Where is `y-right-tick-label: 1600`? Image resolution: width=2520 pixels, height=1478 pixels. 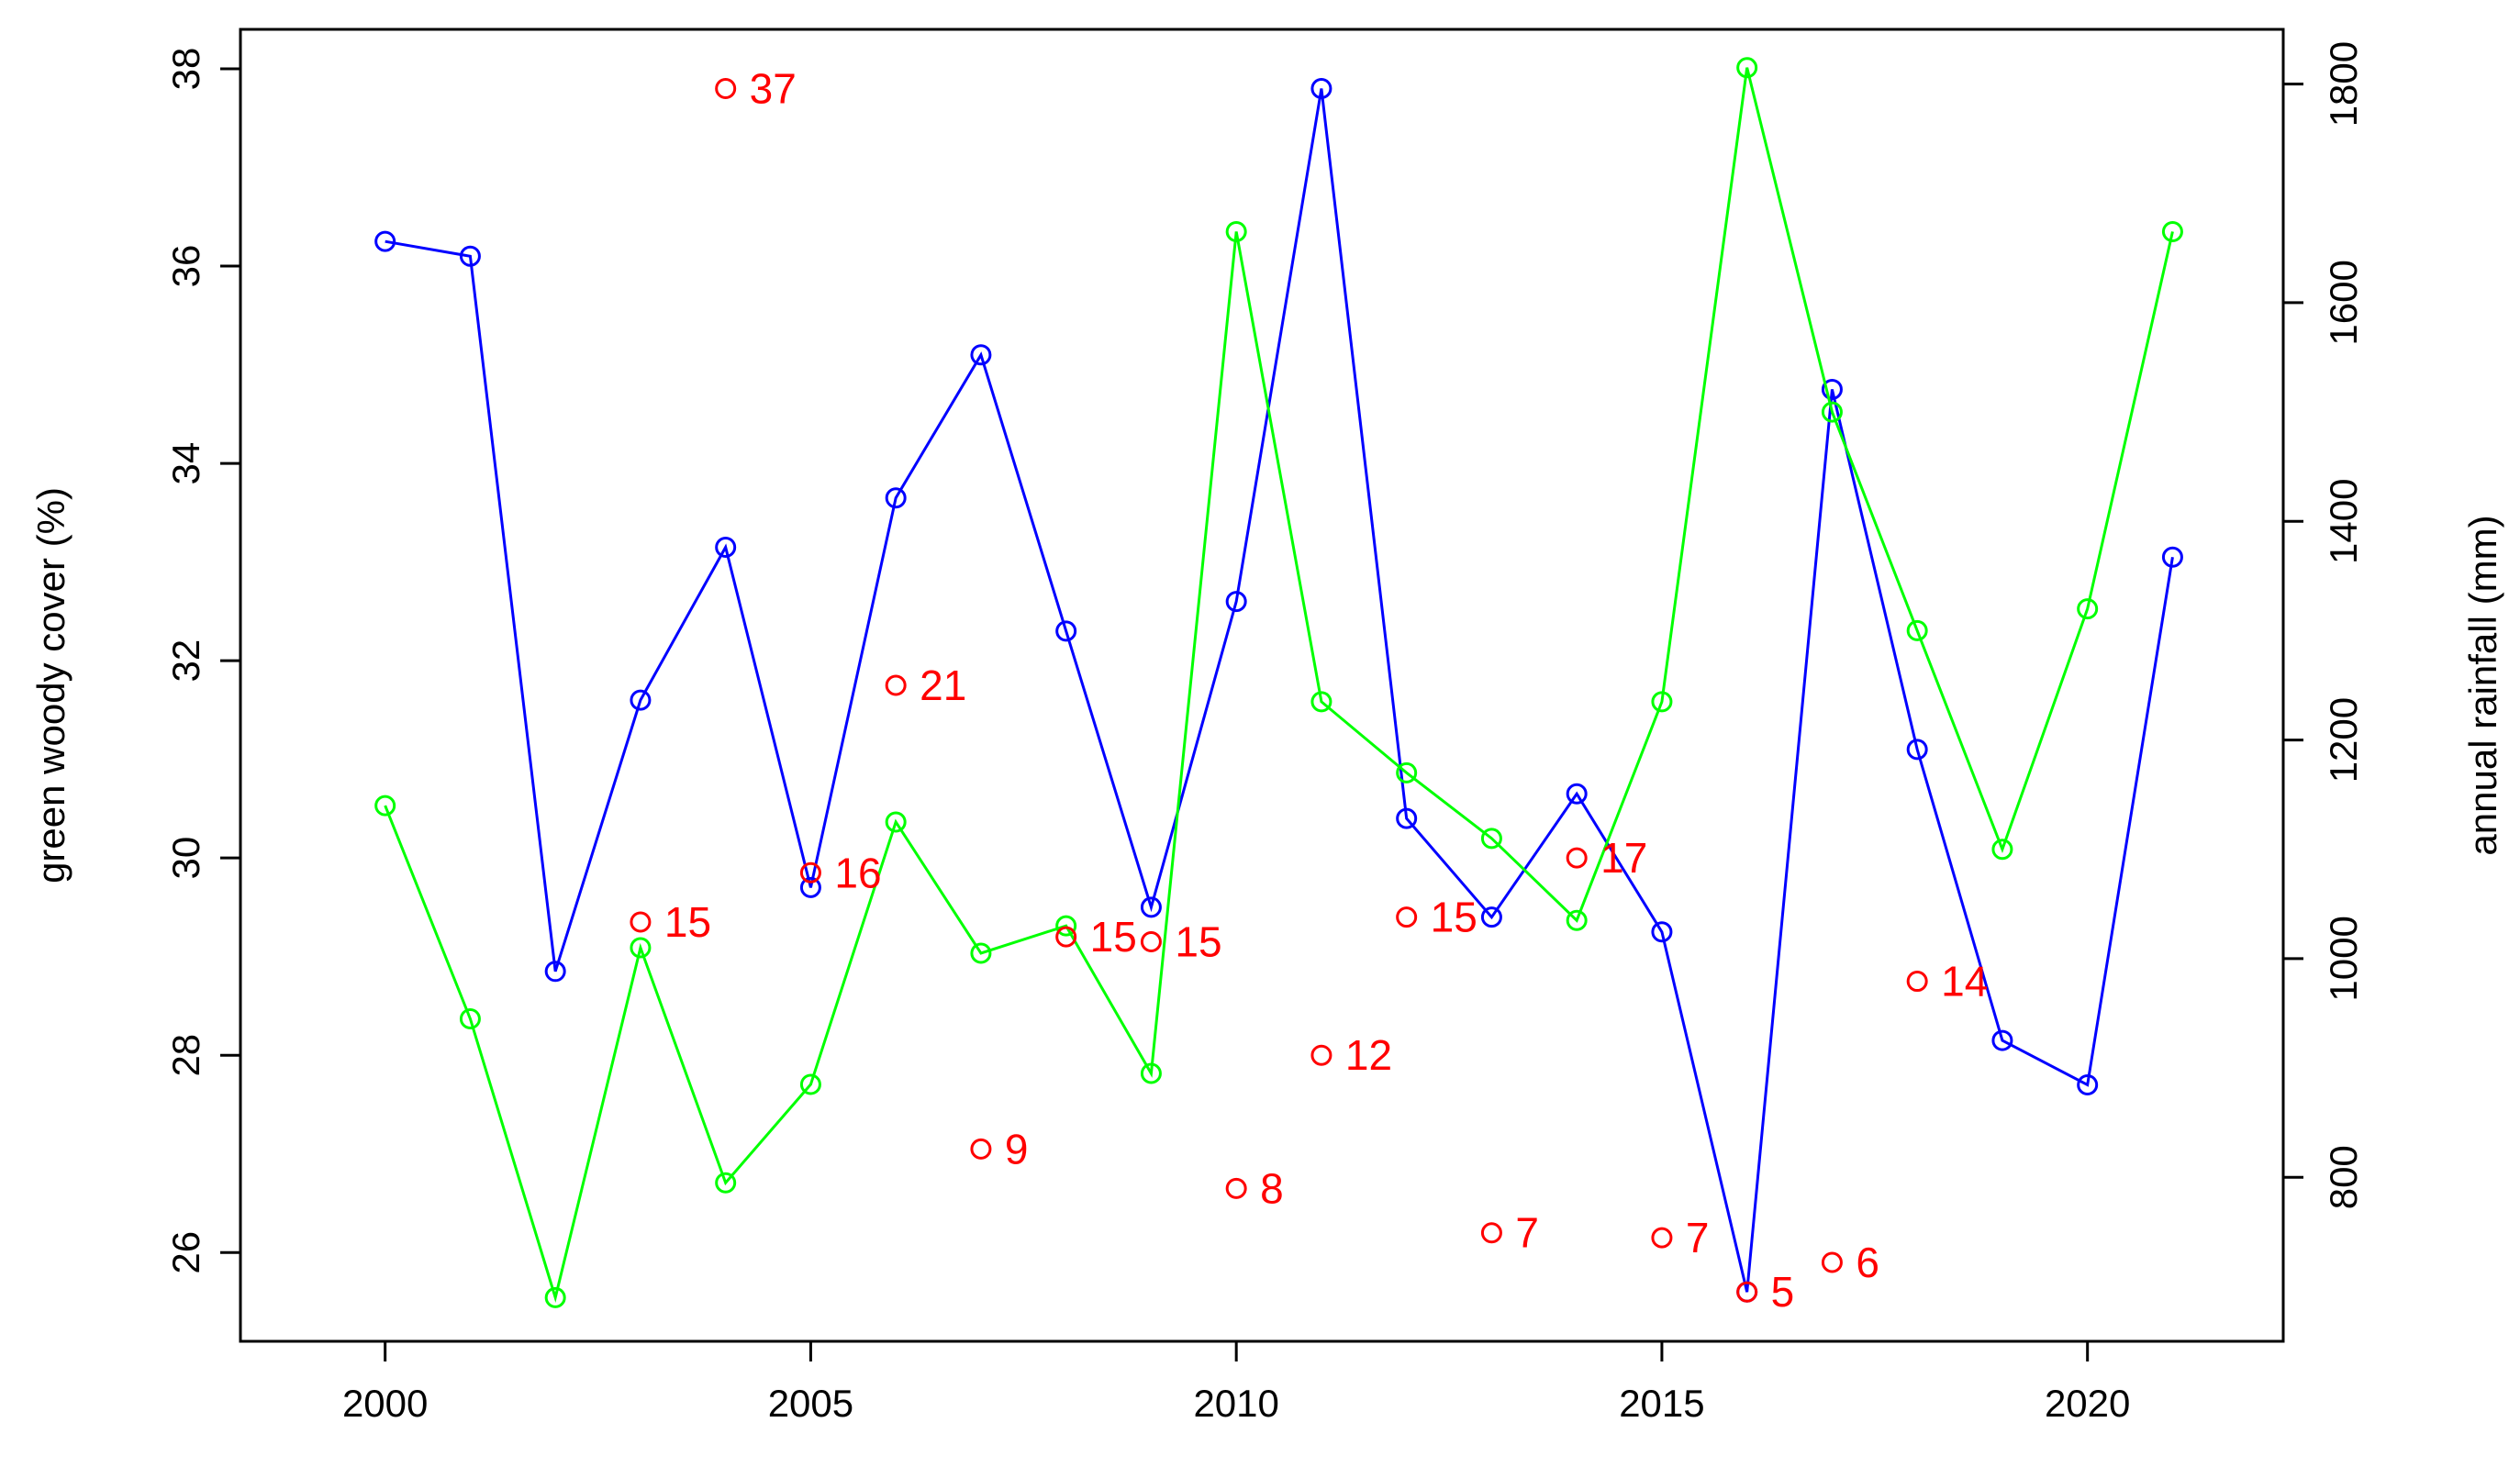
y-right-tick-label: 1600 is located at coordinates (2343, 302).